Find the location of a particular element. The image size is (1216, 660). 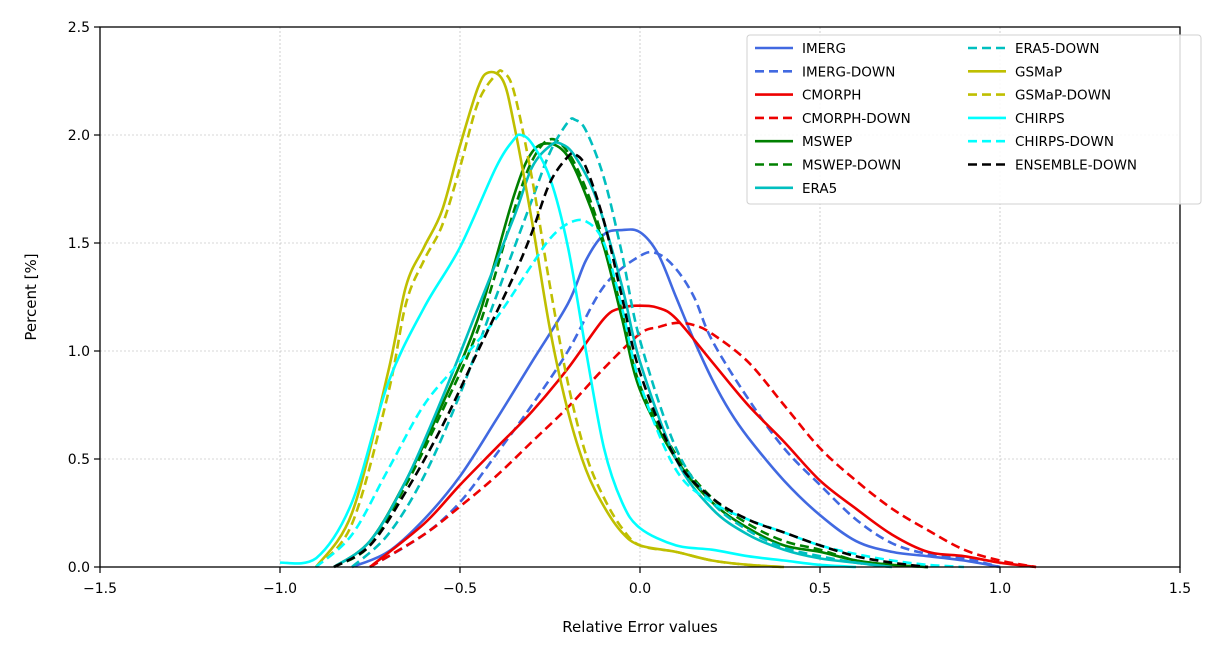

legend-label-gsmap: GSMaP is located at coordinates (1038, 72).